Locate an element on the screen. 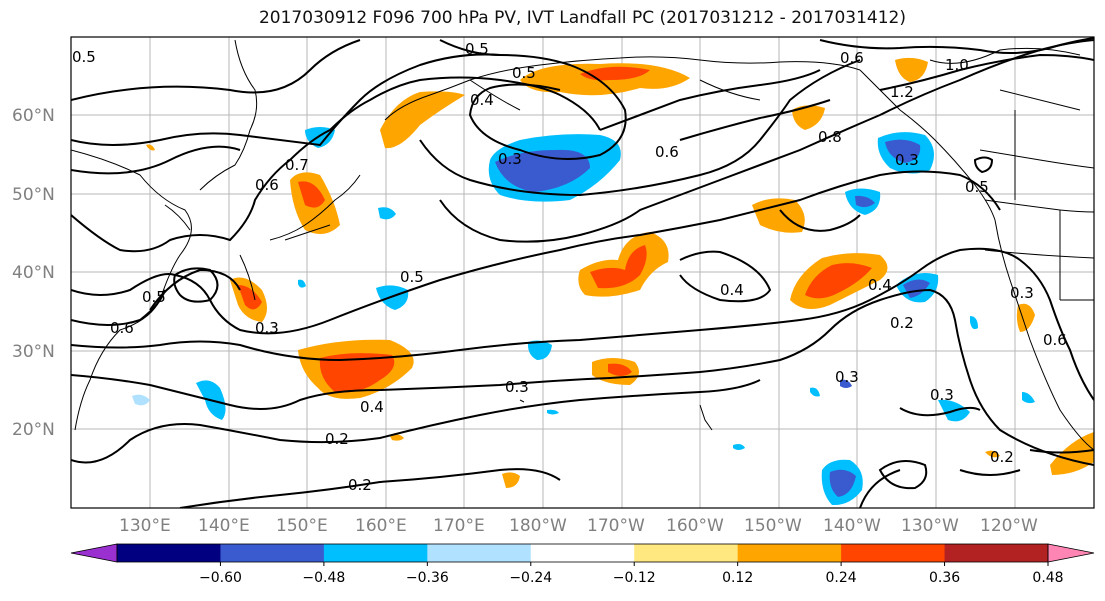  contour-label: 0.7 is located at coordinates (297, 165).